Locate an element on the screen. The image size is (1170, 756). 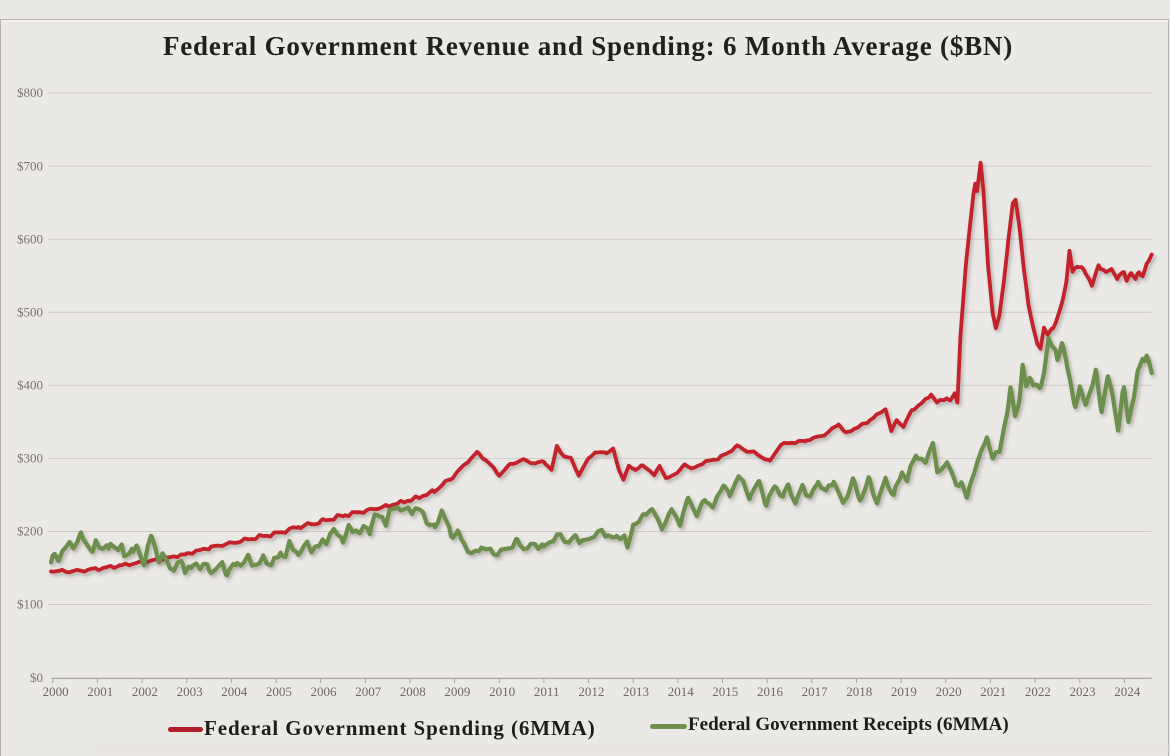
svg-text: 2005 is located at coordinates (279, 691).